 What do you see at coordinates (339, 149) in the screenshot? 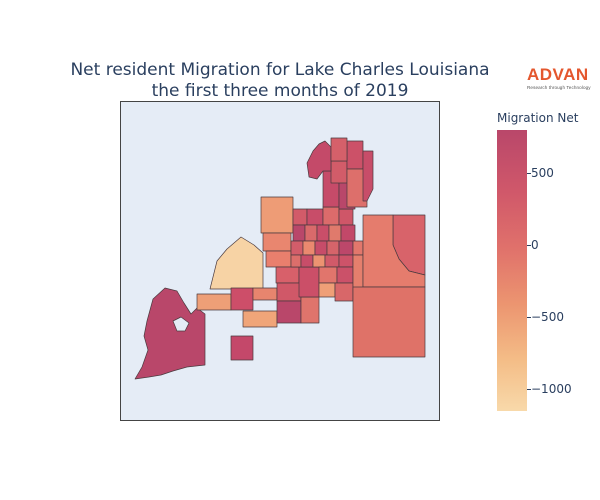
I see `region-north-top` at bounding box center [339, 149].